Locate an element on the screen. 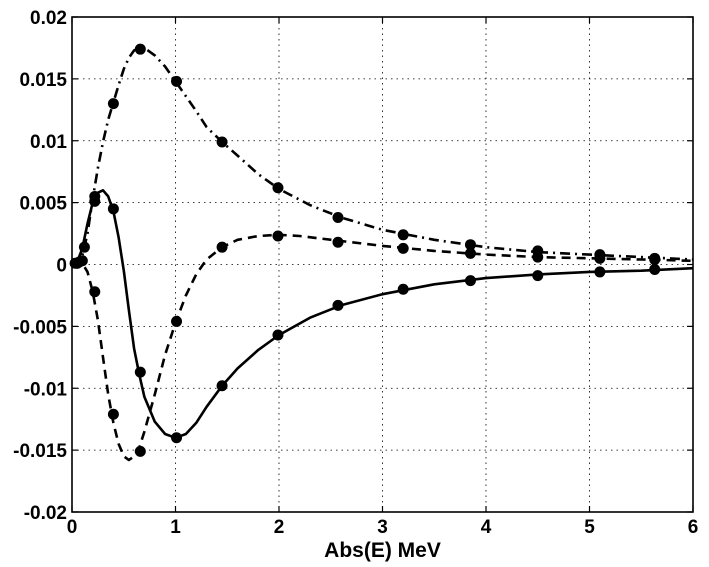 This screenshot has width=709, height=567. x-tick-label: 4 is located at coordinates (486, 527).